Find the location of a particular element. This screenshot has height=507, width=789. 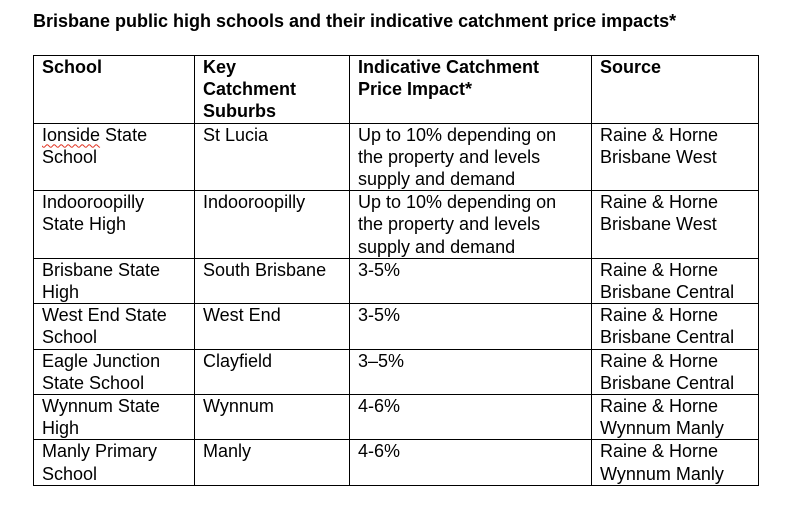

misspelled-word: Ionside is located at coordinates (71, 134).